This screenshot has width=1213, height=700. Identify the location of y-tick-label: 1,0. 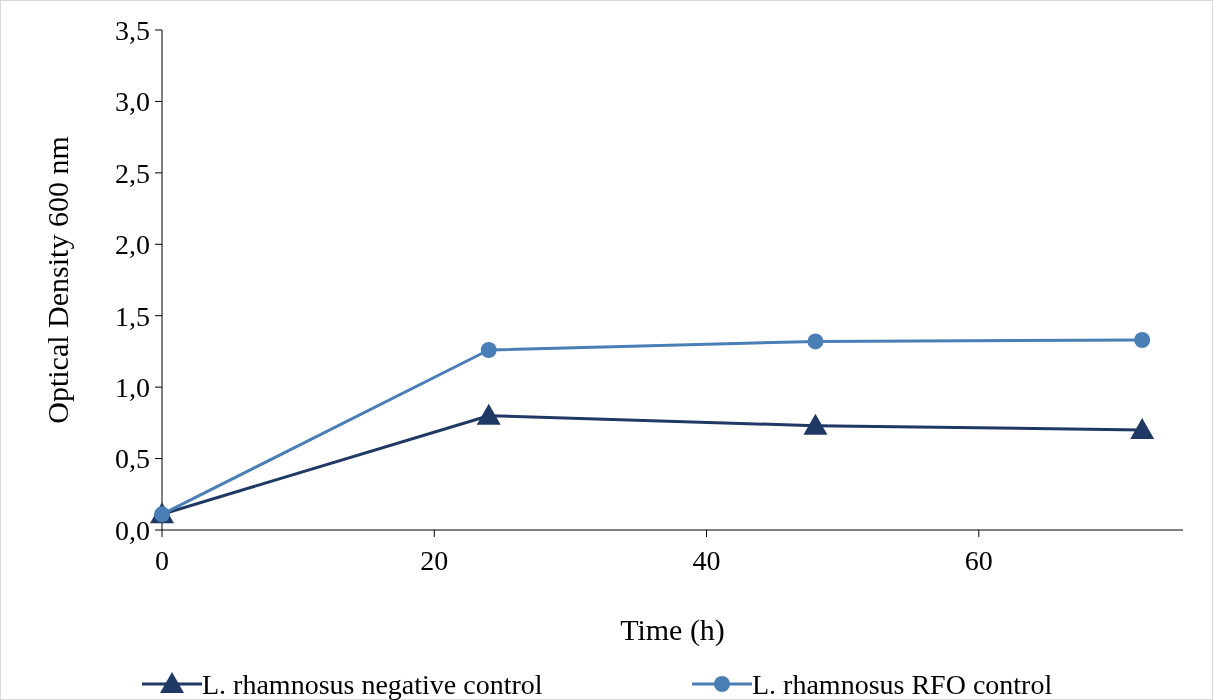
(132, 387).